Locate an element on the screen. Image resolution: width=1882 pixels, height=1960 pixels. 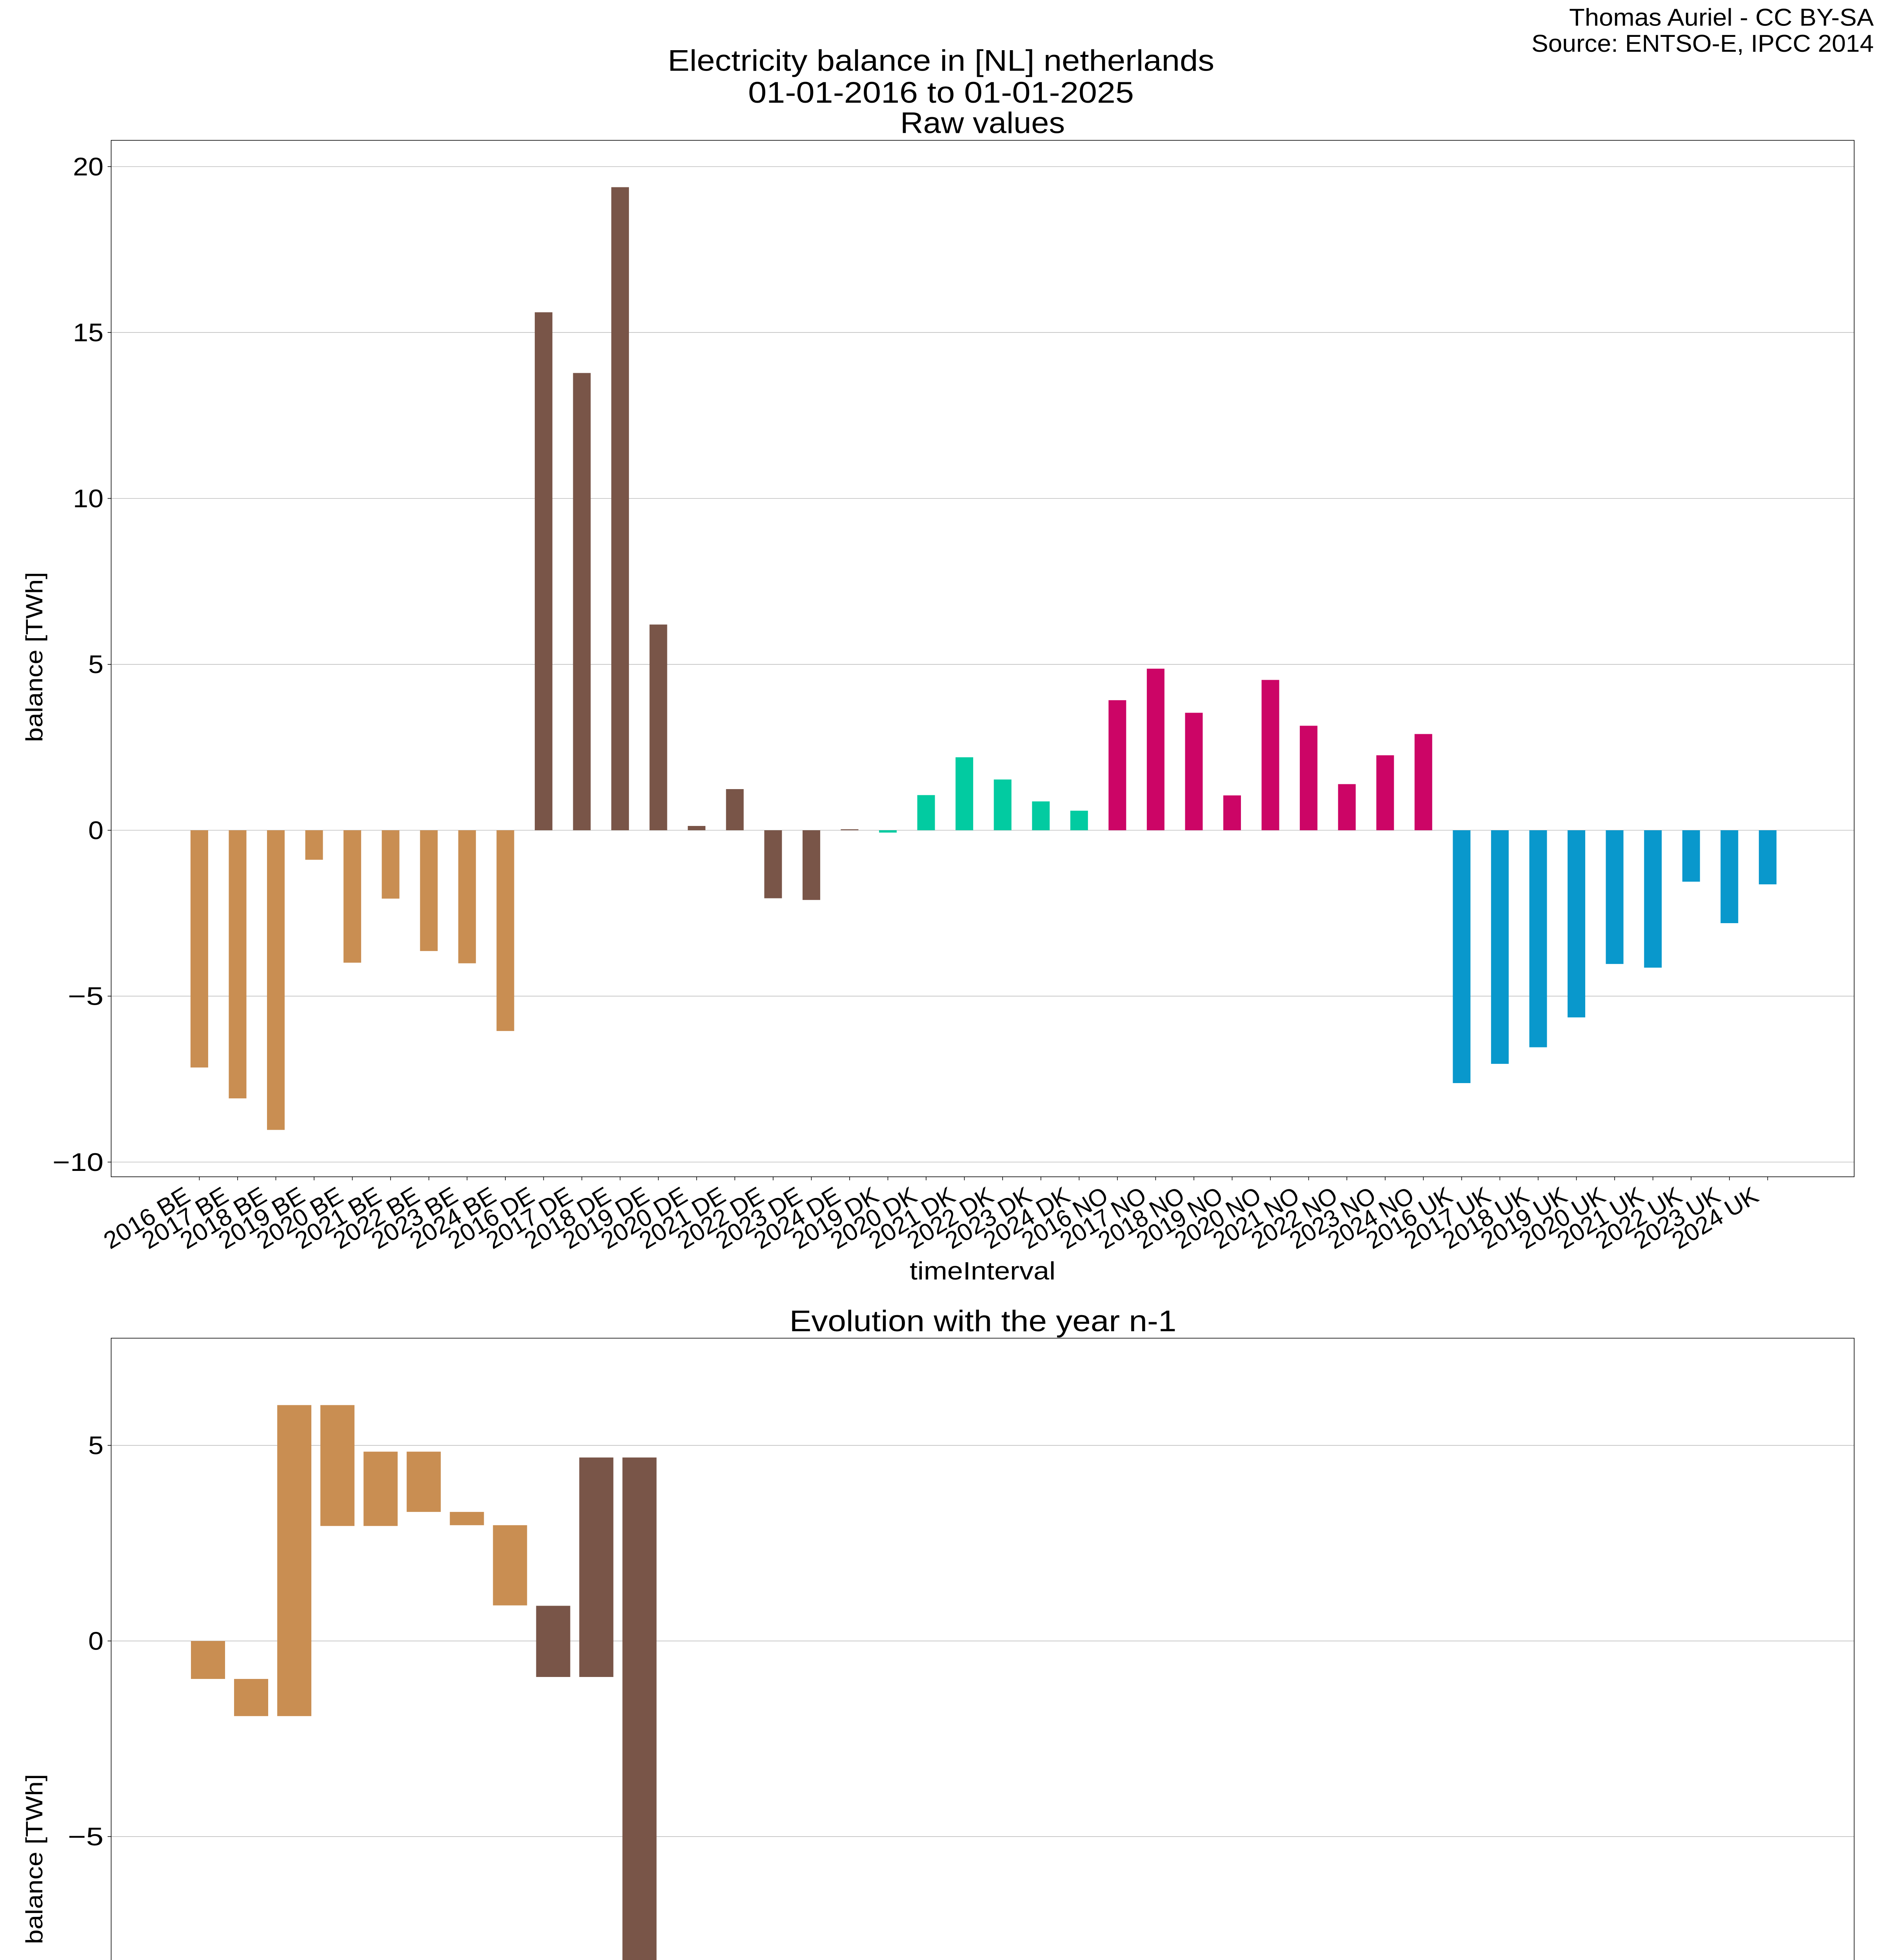
svg-text: 10 is located at coordinates (88, 498).